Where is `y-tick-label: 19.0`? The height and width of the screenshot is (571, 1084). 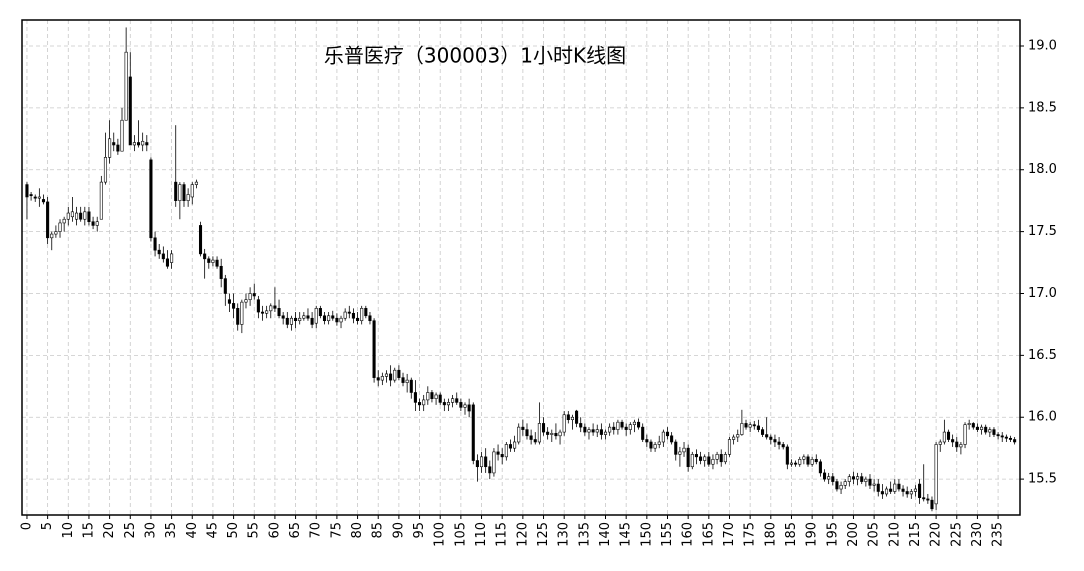
y-tick-label: 19.0 is located at coordinates (1042, 45).